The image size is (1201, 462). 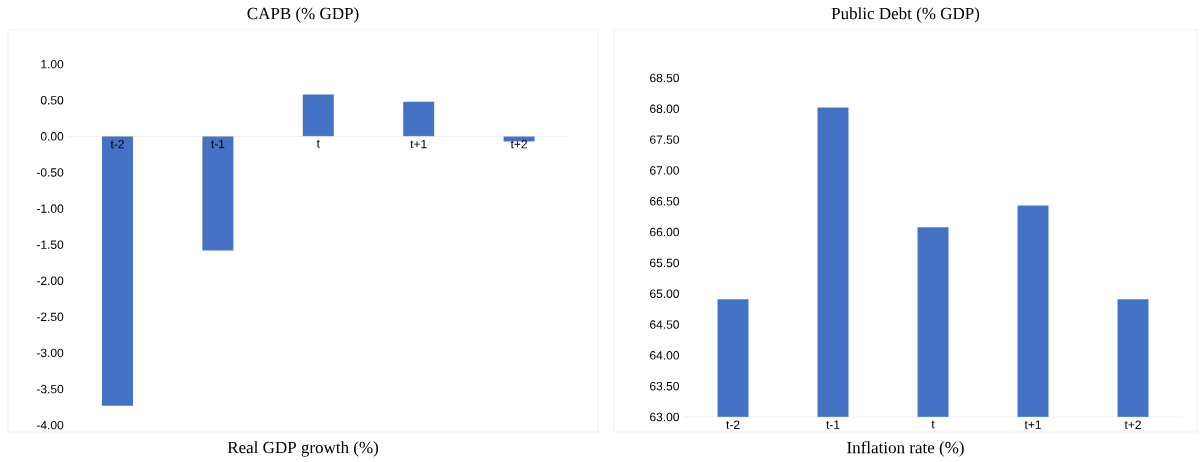 What do you see at coordinates (665, 355) in the screenshot?
I see `y-tick-label: 64.00` at bounding box center [665, 355].